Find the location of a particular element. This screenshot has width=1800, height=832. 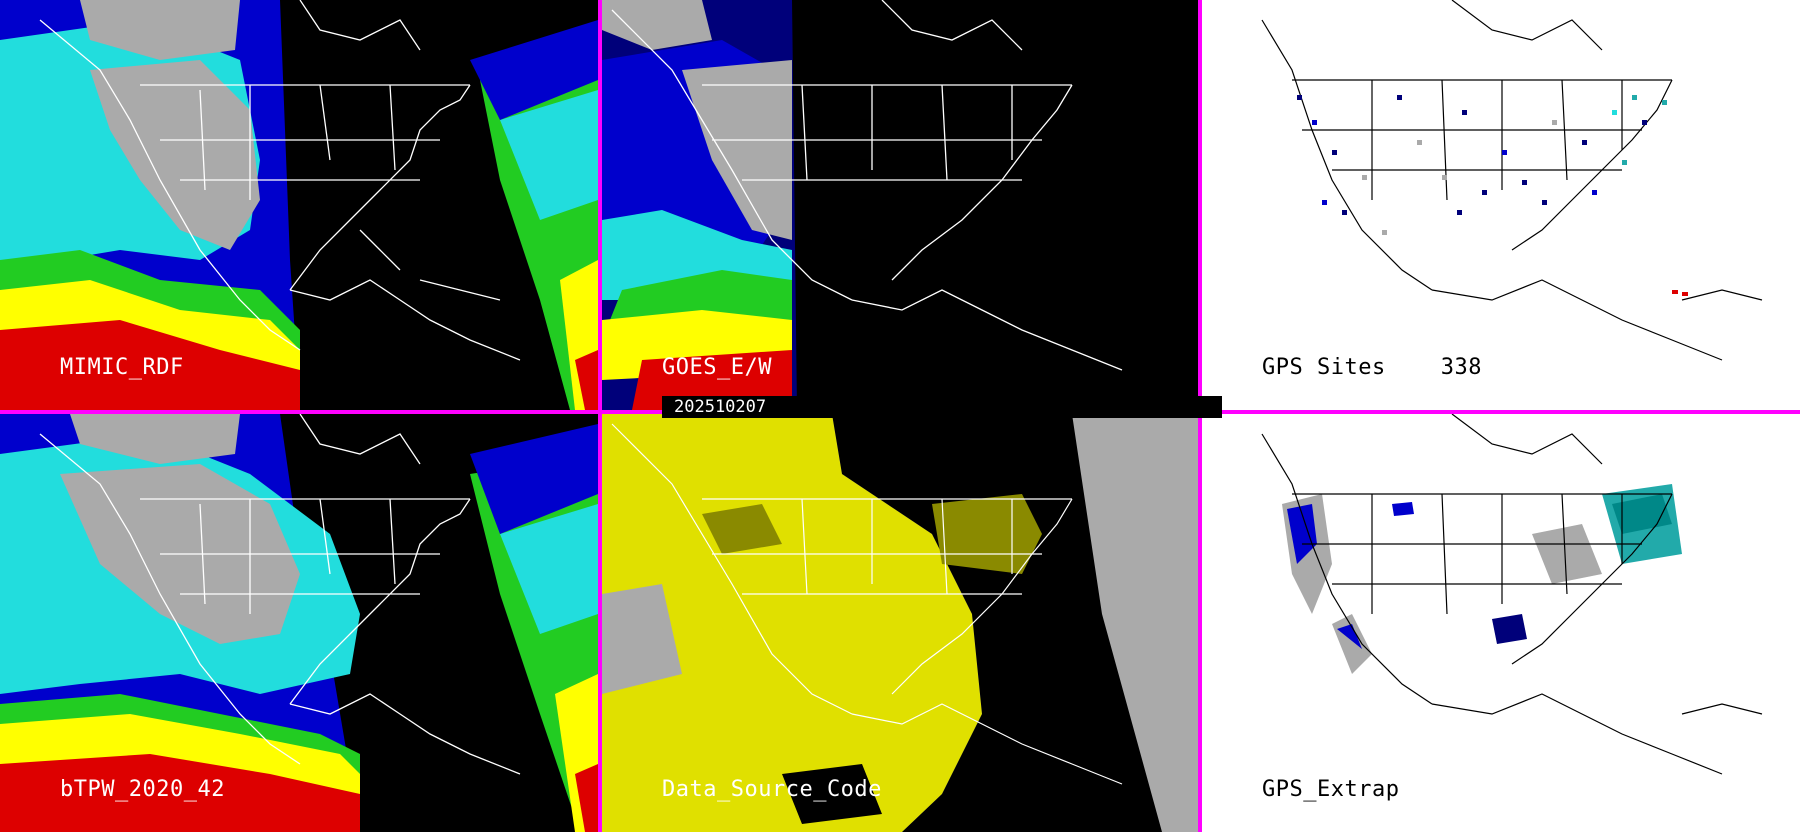

gps-extrap-label: GPS_Extrap is located at coordinates (1331, 789).